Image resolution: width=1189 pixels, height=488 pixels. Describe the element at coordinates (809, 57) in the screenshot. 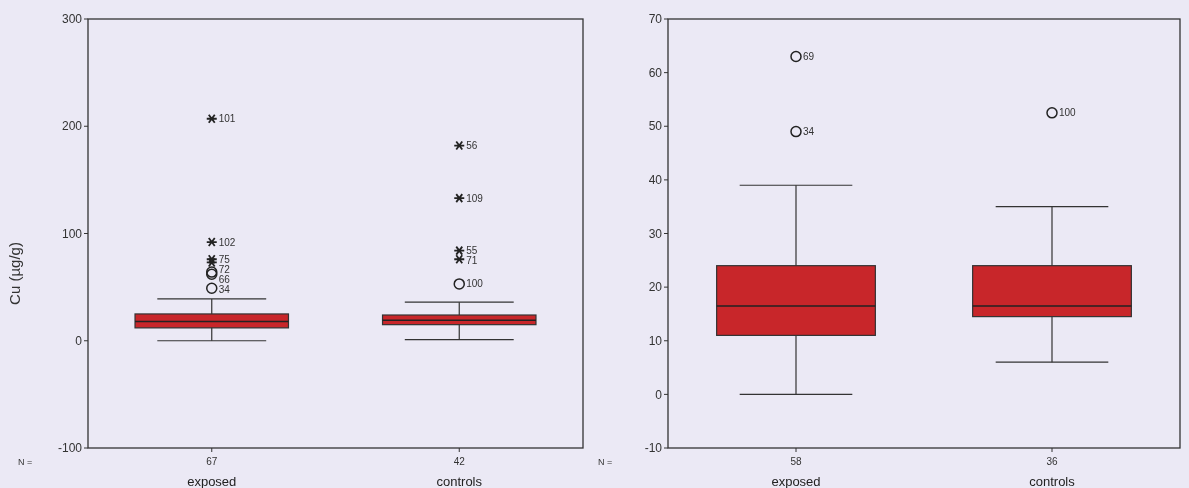

I see `annotation: 69` at that location.